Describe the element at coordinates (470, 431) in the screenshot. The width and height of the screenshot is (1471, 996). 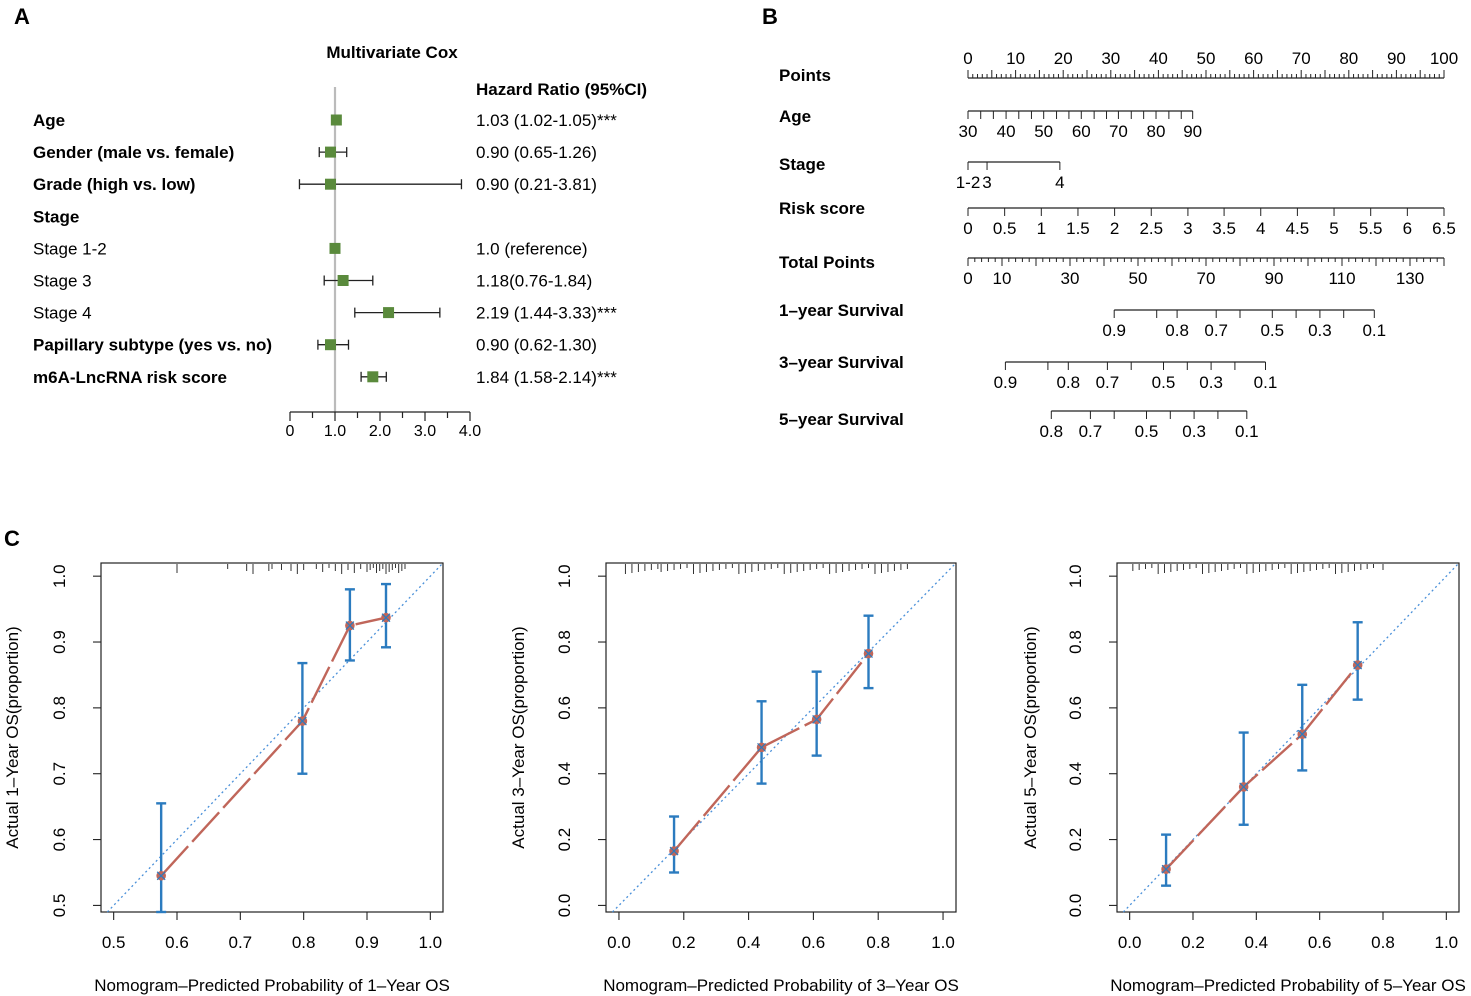
I see `forest-x-tick-label: 4.0` at that location.